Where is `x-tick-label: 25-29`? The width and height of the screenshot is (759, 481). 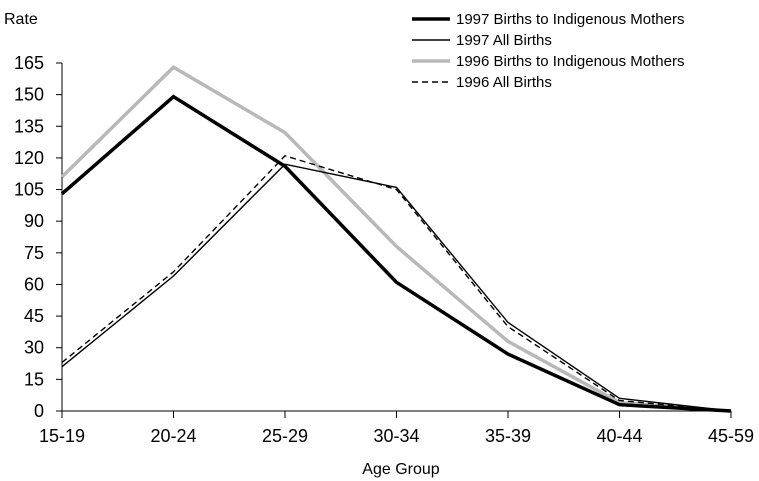 x-tick-label: 25-29 is located at coordinates (285, 436).